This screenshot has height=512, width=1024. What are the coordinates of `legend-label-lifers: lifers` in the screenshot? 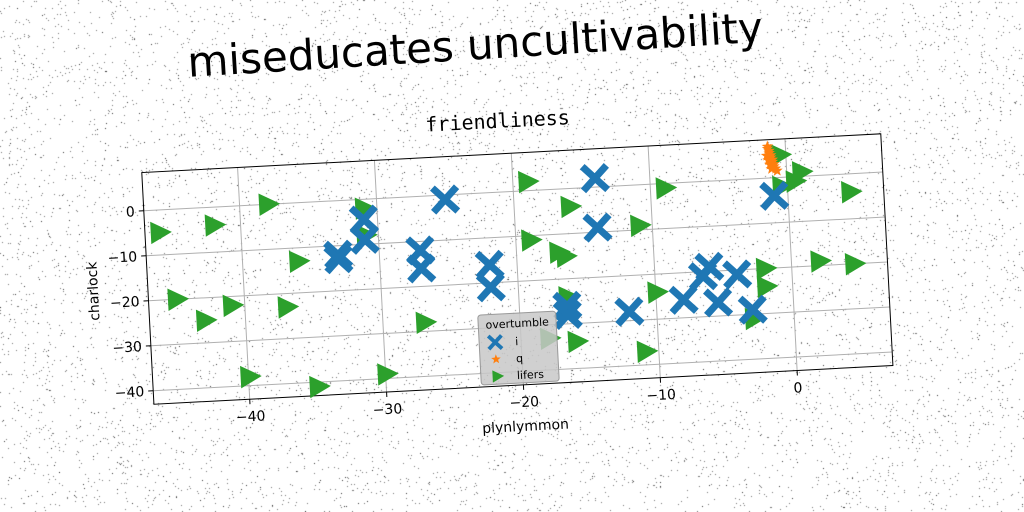 It's located at (531, 375).